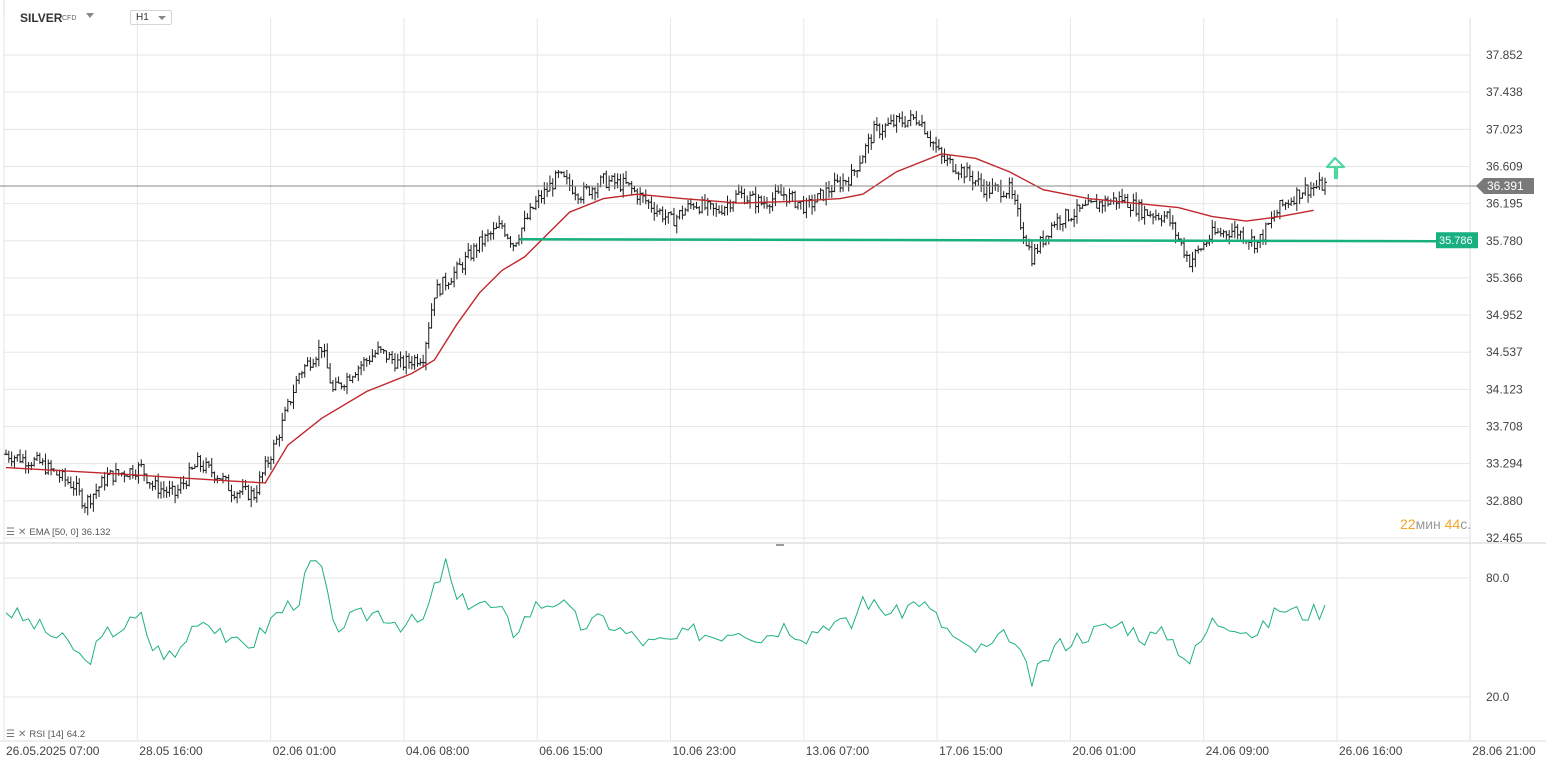 The width and height of the screenshot is (1546, 768). Describe the element at coordinates (1504, 751) in the screenshot. I see `time-tick-label: 28.06 21:00` at that location.